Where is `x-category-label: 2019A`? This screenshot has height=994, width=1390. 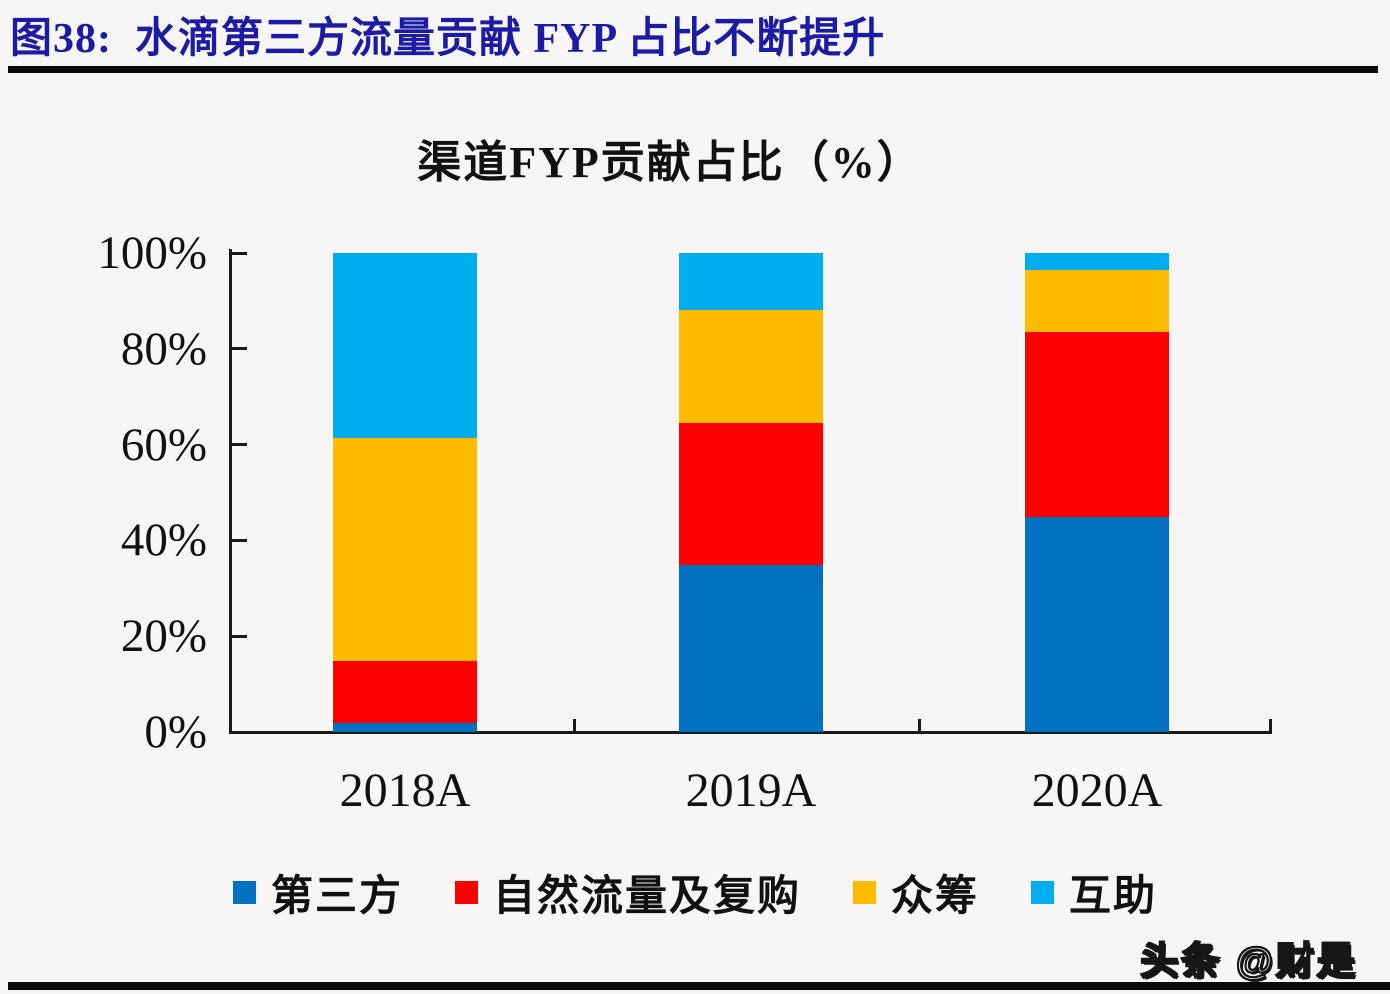
x-category-label: 2019A is located at coordinates (751, 790).